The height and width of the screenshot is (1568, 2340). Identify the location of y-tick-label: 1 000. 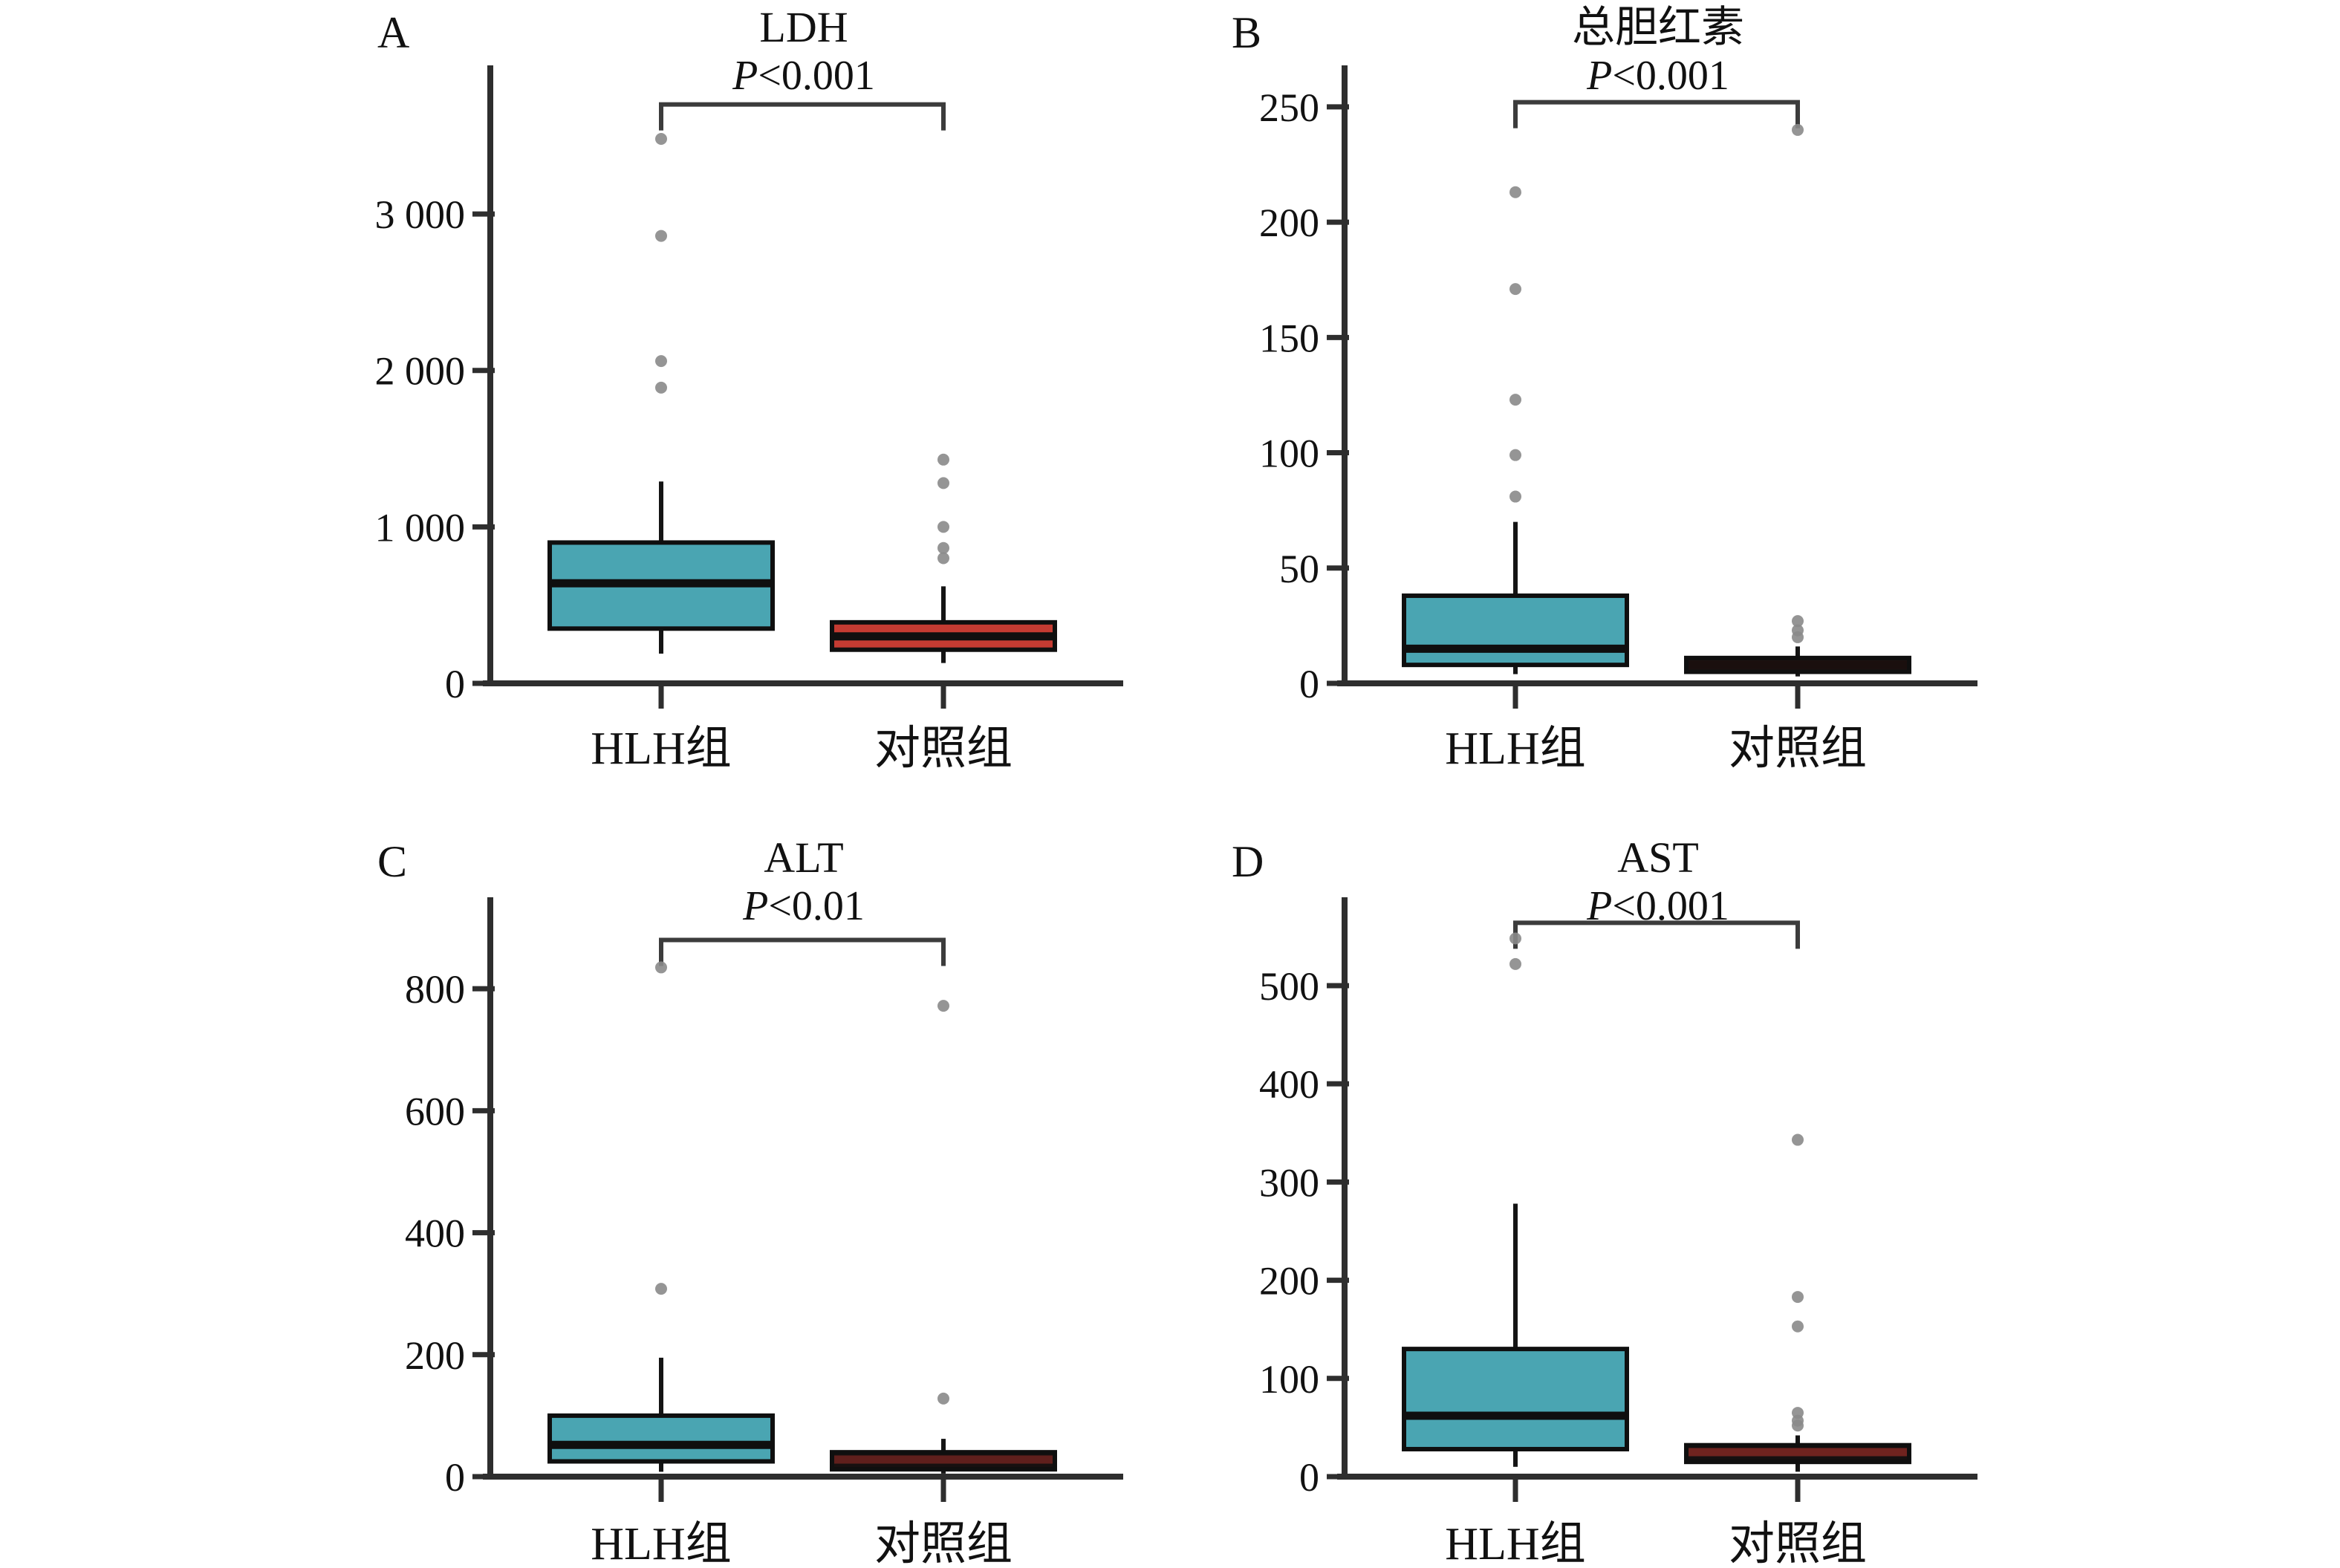
(421, 527).